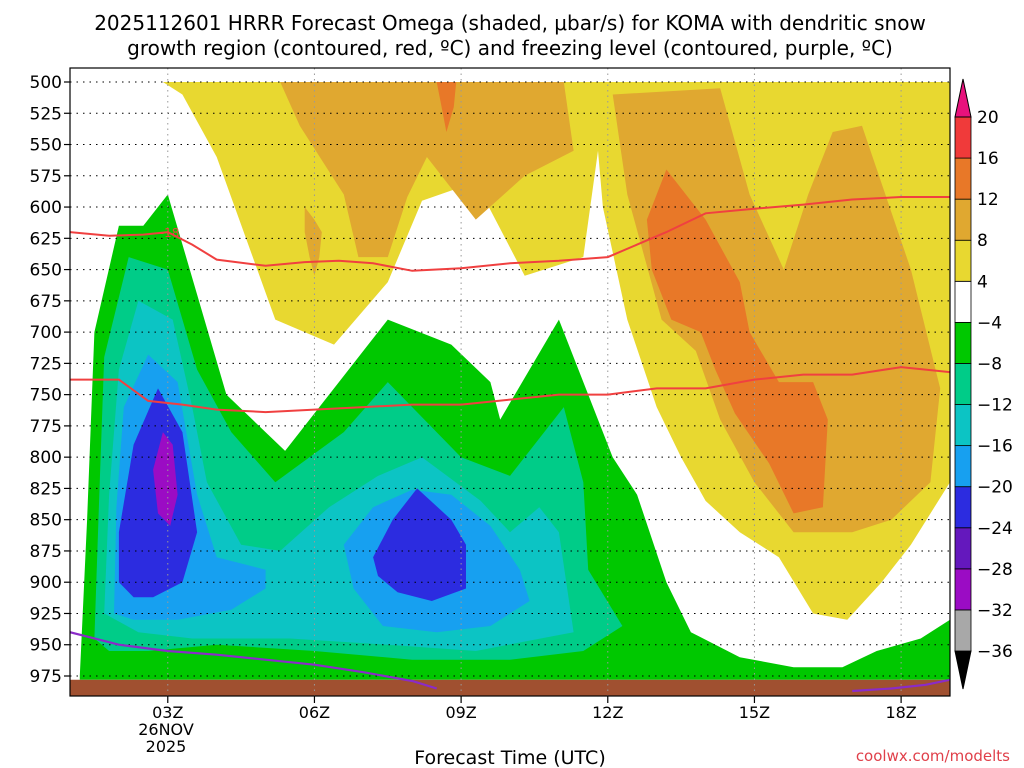 The height and width of the screenshot is (768, 1024). I want to click on y-tick-label-500: 500, so click(46, 83).